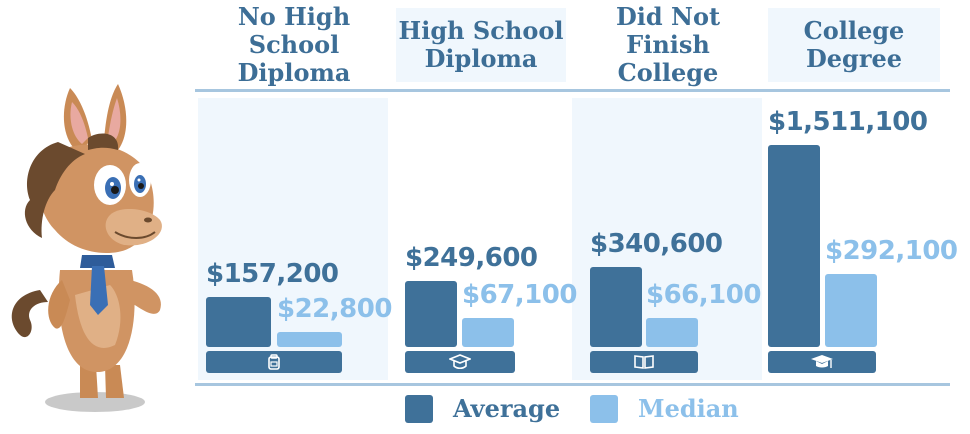 This screenshot has width=970, height=434. What do you see at coordinates (334, 308) in the screenshot?
I see `data-label-median: $22,800` at bounding box center [334, 308].